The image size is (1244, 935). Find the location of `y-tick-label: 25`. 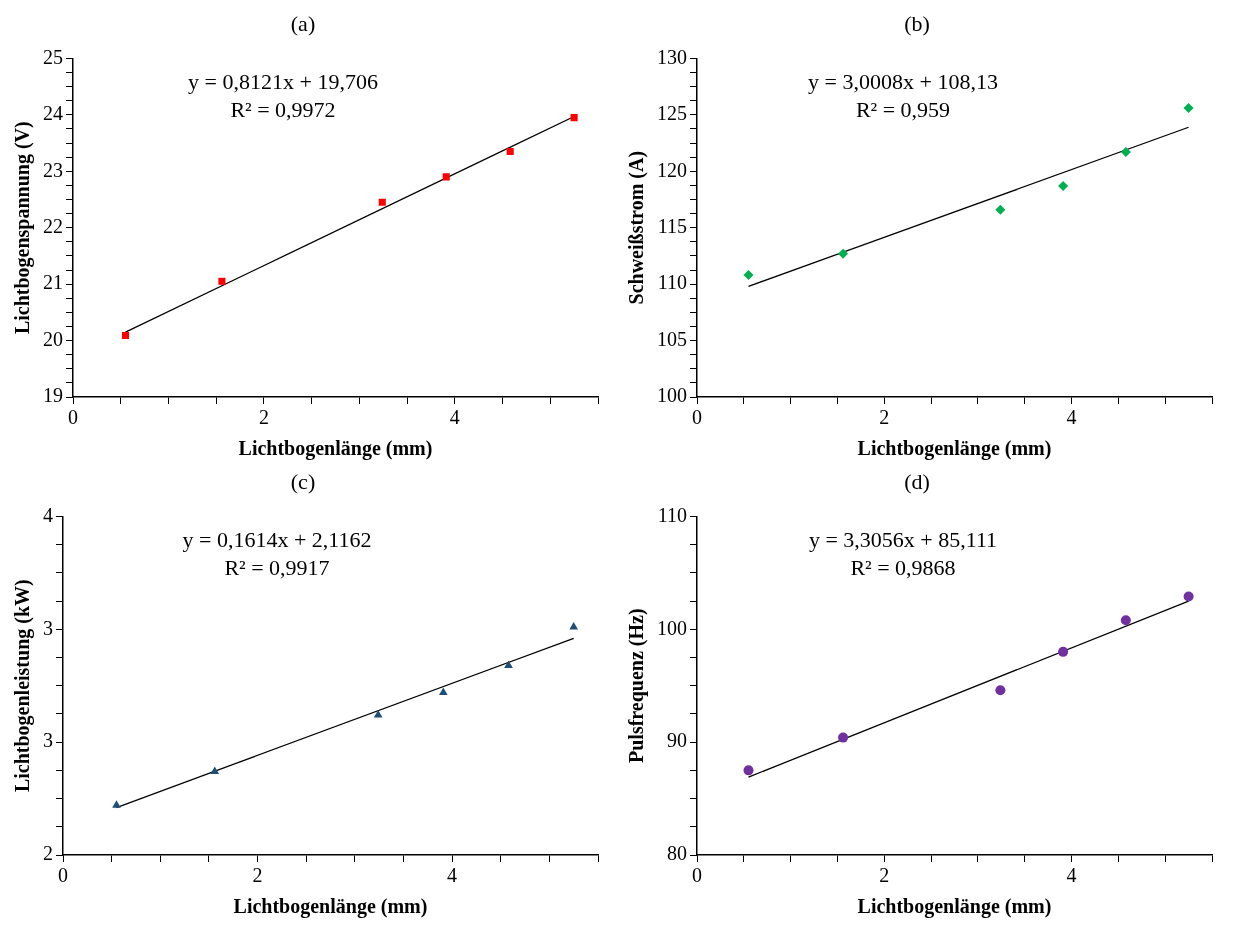

y-tick-label: 25 is located at coordinates (53, 56).